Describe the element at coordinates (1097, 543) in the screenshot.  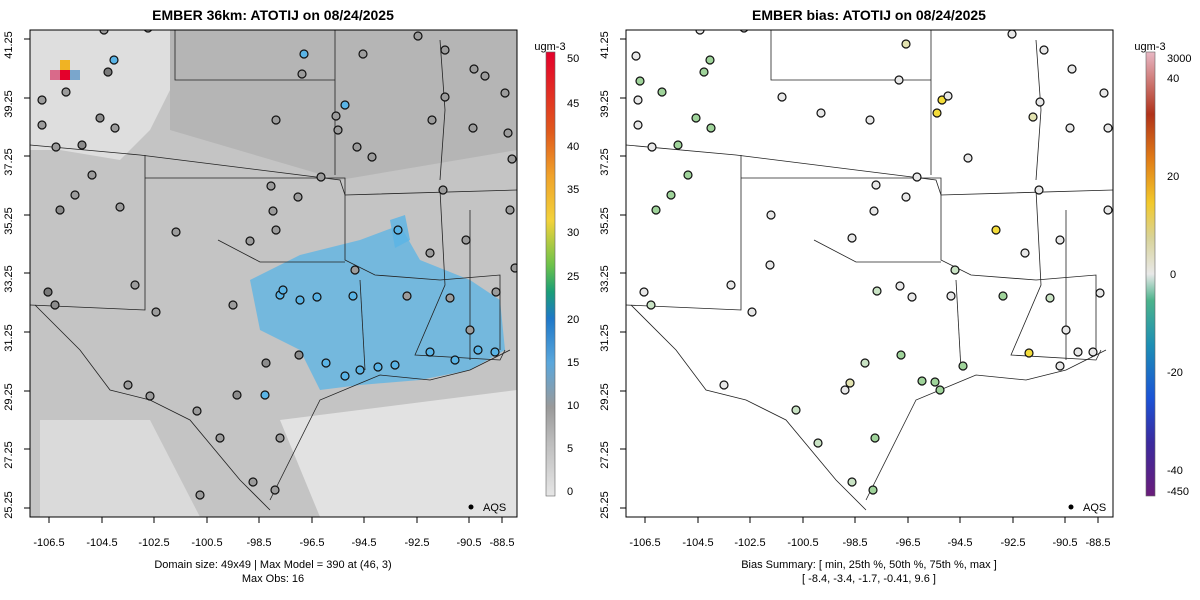
I see `right-x-tick: -88.5` at that location.